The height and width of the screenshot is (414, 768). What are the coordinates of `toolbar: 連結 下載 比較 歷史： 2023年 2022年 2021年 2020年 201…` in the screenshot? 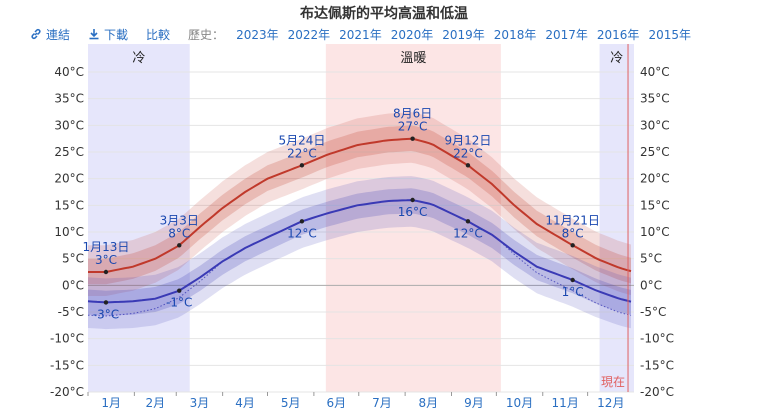 It's located at (365, 34).